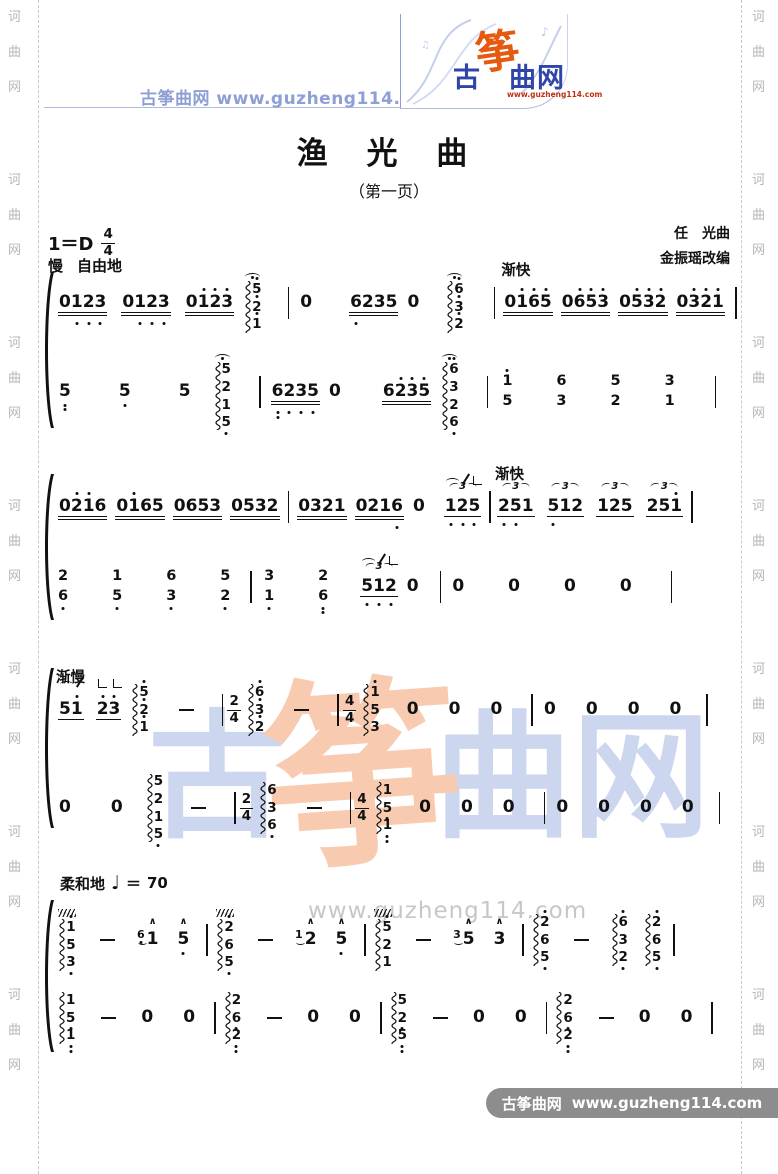 Image resolution: width=778 pixels, height=1174 pixels. Describe the element at coordinates (463, 479) in the screenshot. I see `technique-marks` at that location.